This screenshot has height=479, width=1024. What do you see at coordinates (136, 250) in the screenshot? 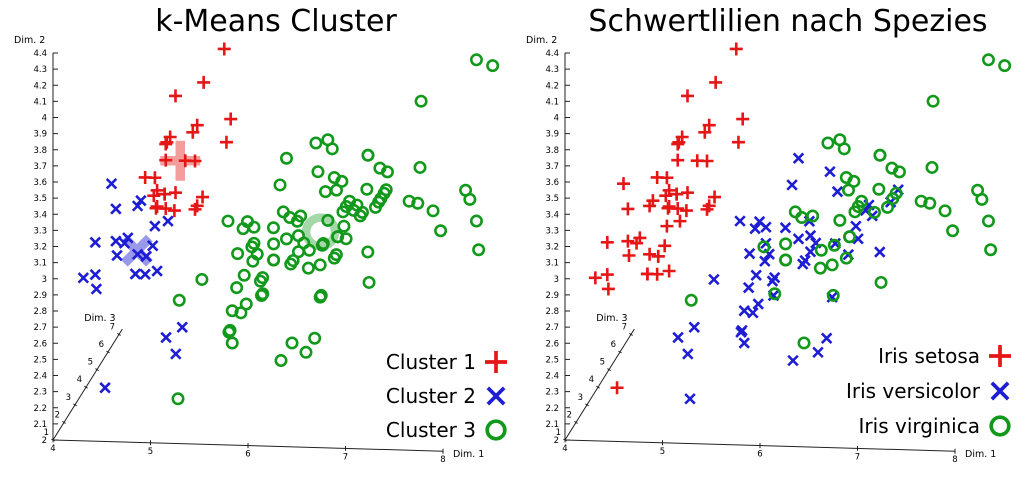
I see `cluster-centroid` at bounding box center [136, 250].